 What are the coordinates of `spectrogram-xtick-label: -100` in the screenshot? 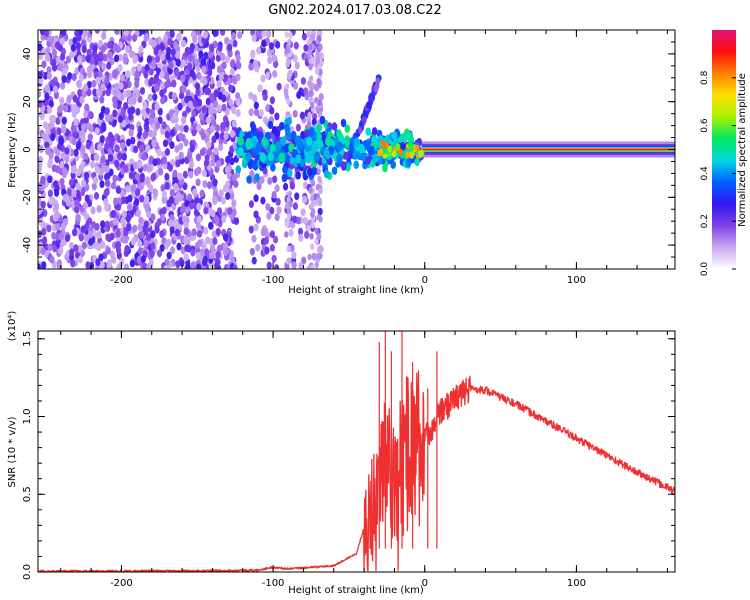 It's located at (273, 280).